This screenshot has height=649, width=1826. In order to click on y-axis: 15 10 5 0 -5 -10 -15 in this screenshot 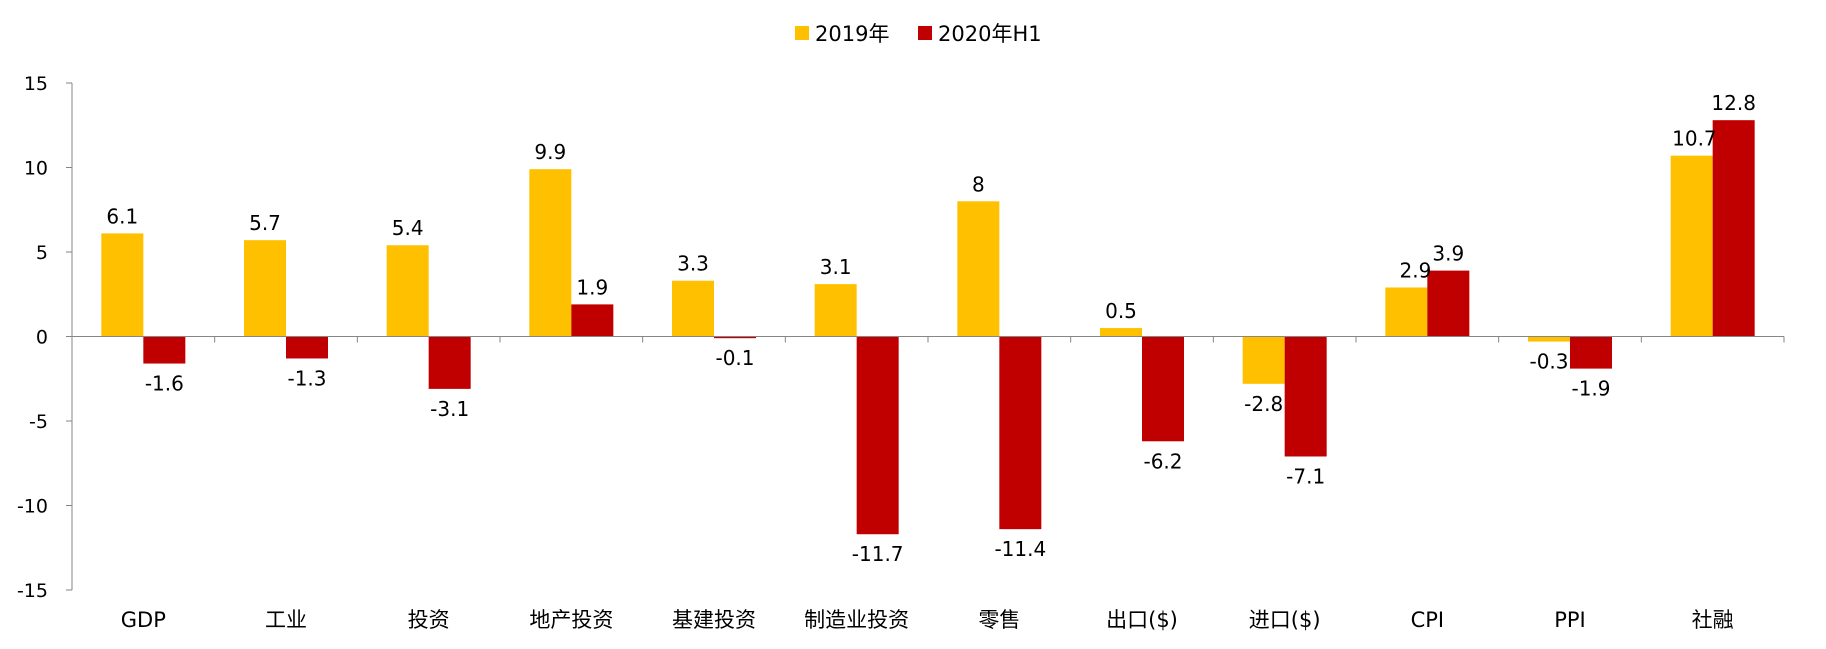, I will do `click(45, 337)`.